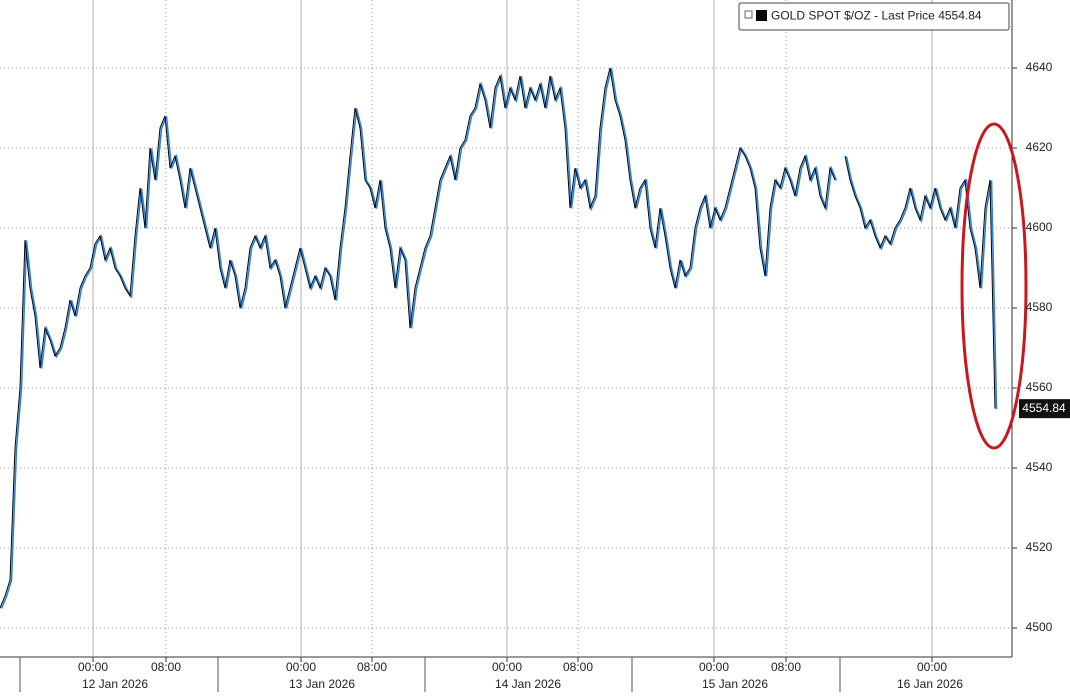 The width and height of the screenshot is (1070, 697). I want to click on y-tick-label: 4560, so click(1039, 387).